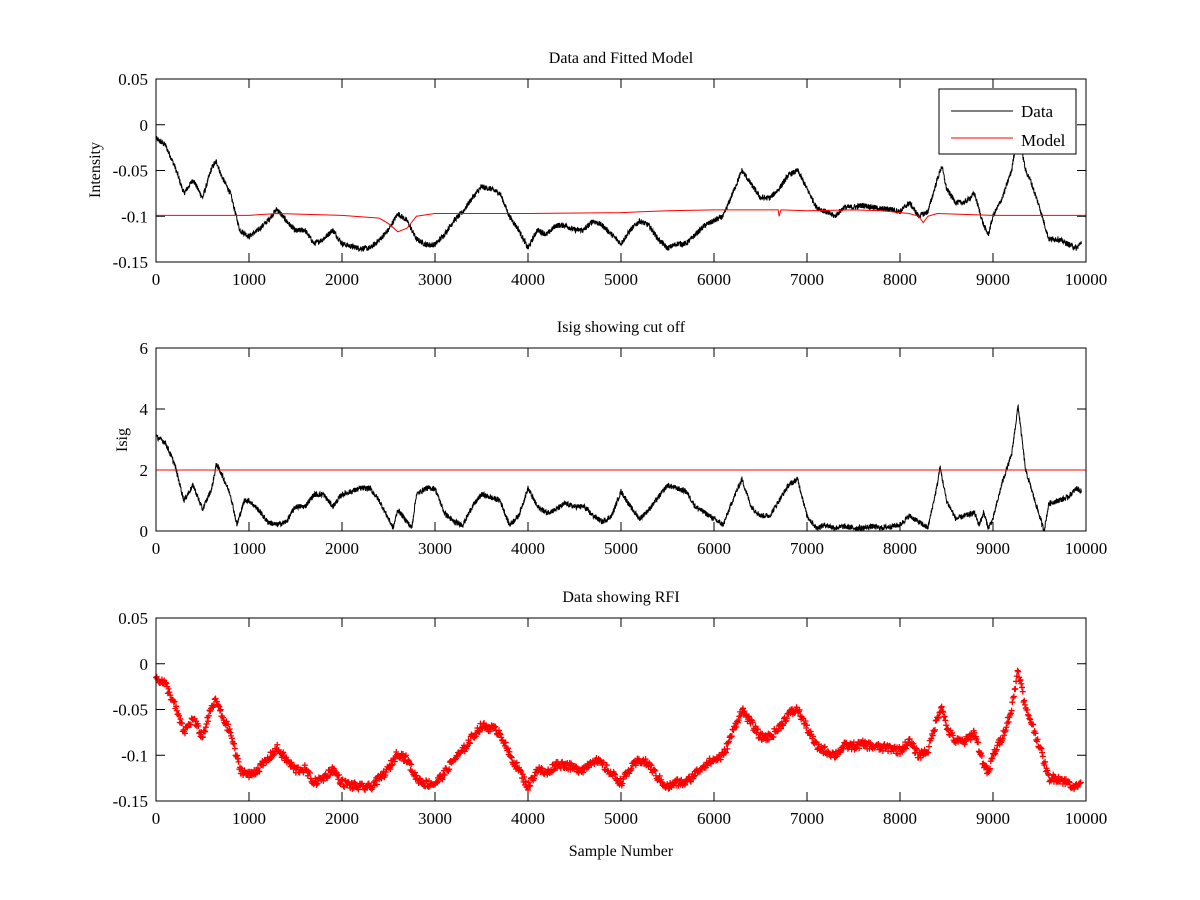 Image resolution: width=1200 pixels, height=900 pixels. I want to click on y-tick-label: 2, so click(144, 470).